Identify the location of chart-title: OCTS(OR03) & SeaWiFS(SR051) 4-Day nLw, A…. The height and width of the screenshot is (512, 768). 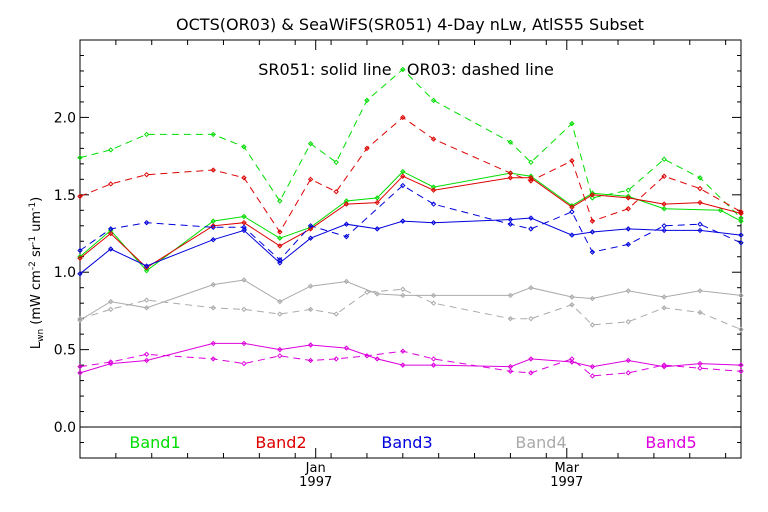
(410, 24).